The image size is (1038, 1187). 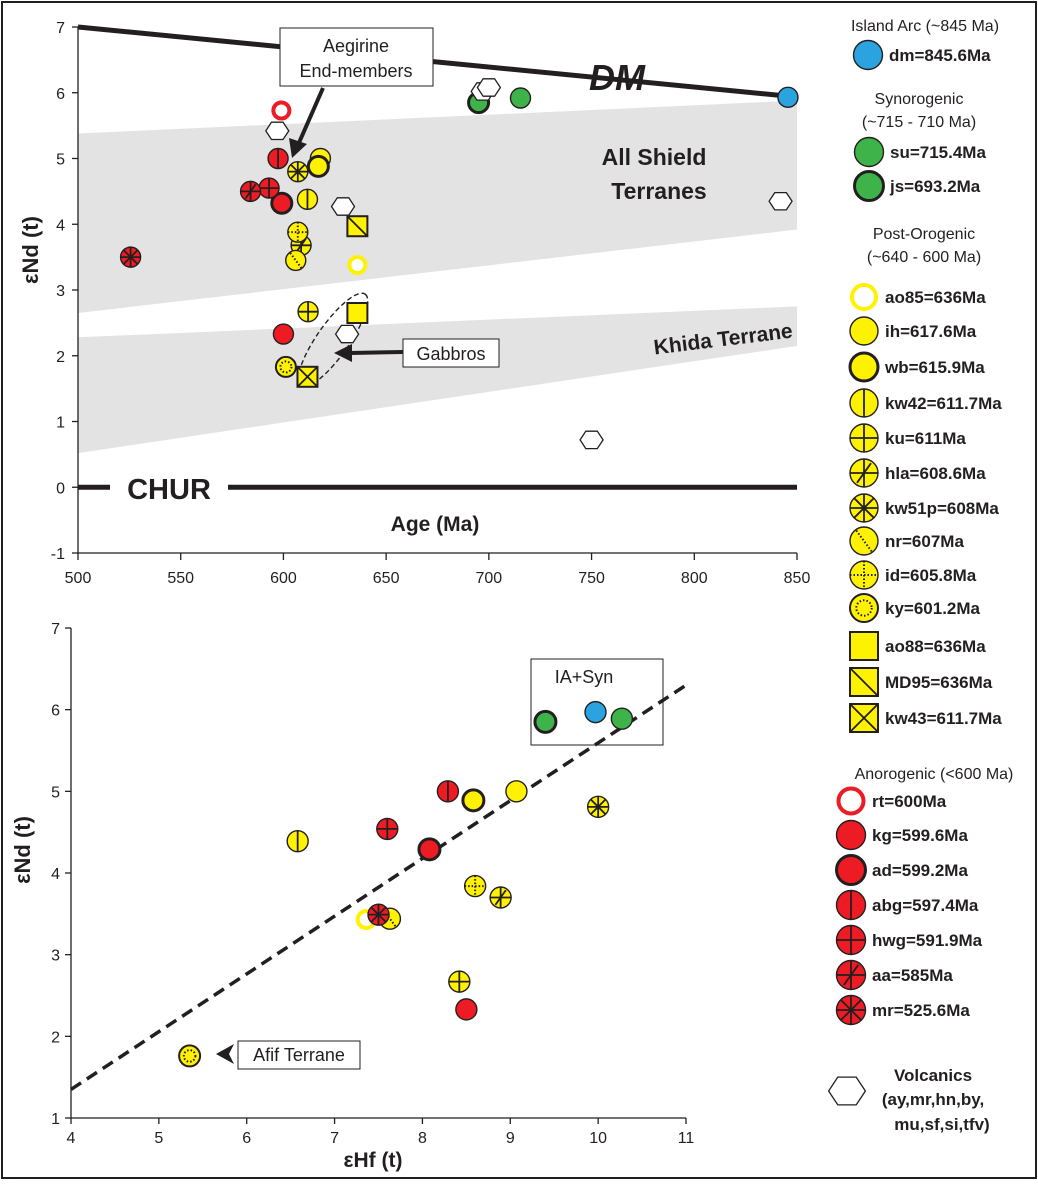 I want to click on legend-group-synorogenic-title-1: Synorogenic, so click(x=919, y=99).